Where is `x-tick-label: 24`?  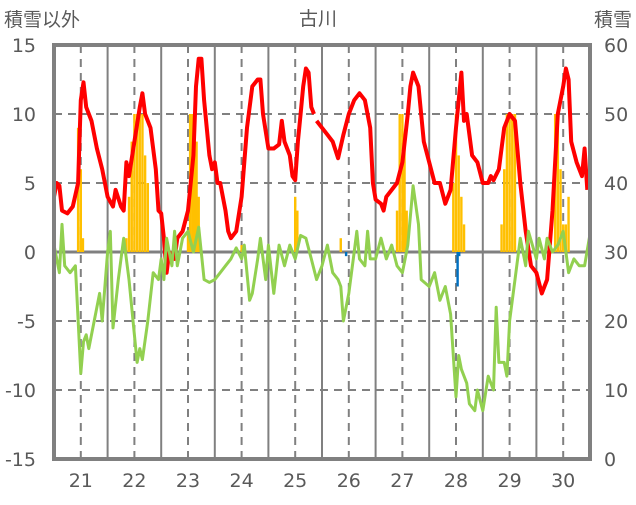
x-tick-label: 24 is located at coordinates (242, 481).